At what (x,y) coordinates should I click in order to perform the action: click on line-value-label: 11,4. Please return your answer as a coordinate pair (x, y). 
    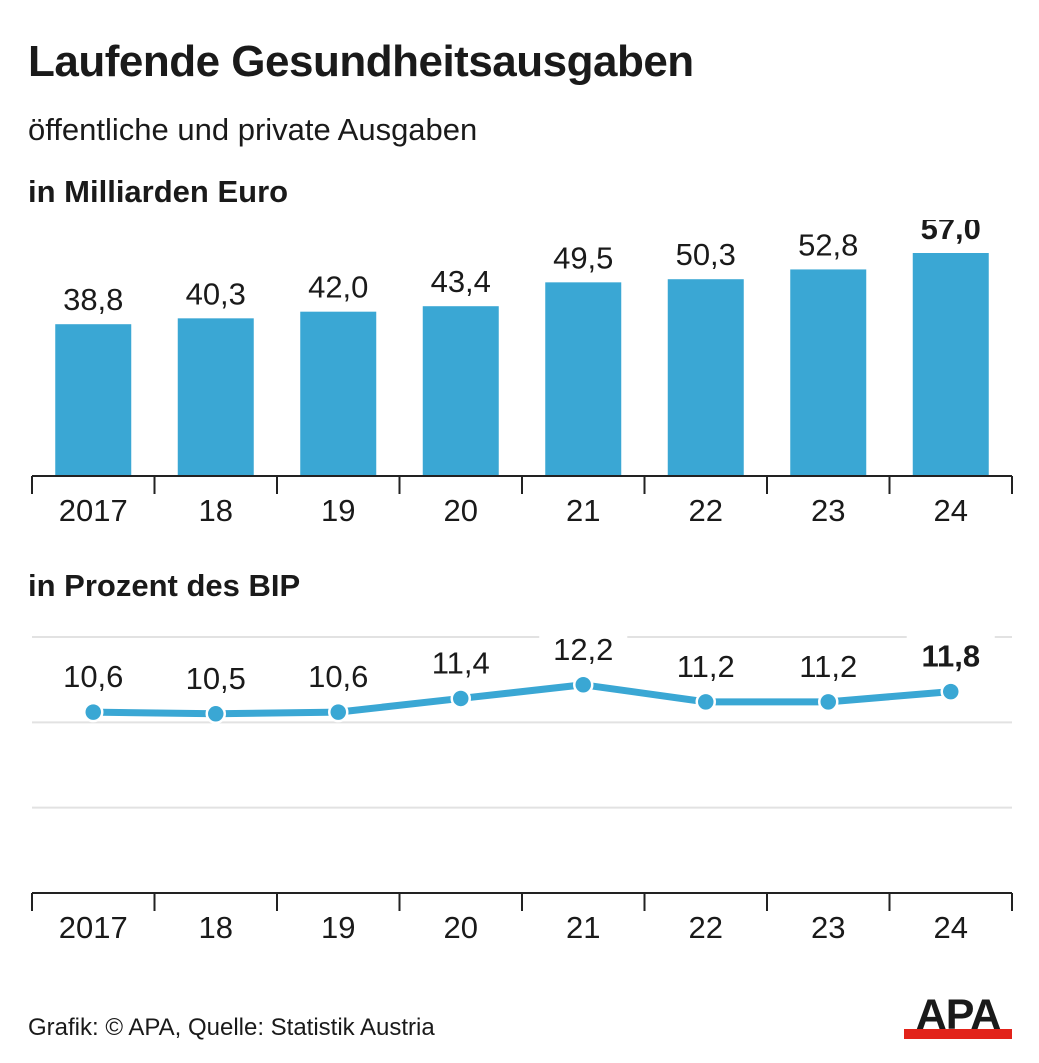
    Looking at the image, I should click on (461, 662).